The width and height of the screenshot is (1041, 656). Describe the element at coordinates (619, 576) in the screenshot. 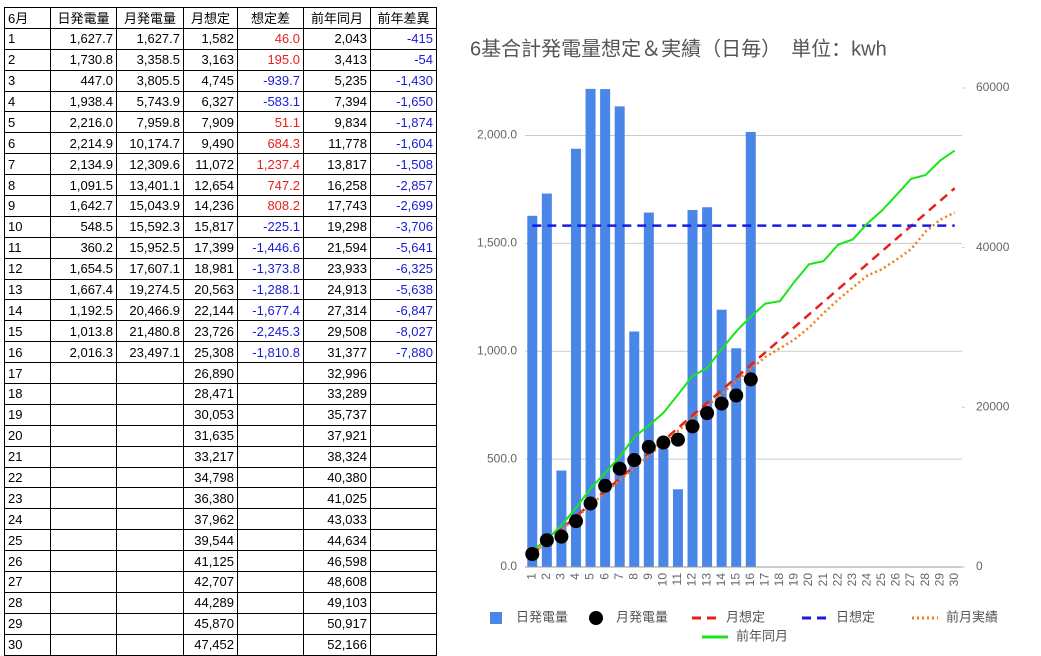

I see `x-tick-label: 7` at that location.